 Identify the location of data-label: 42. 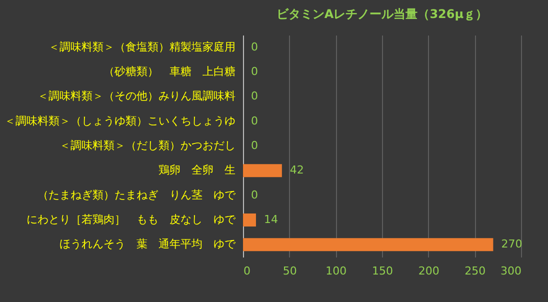
(297, 170).